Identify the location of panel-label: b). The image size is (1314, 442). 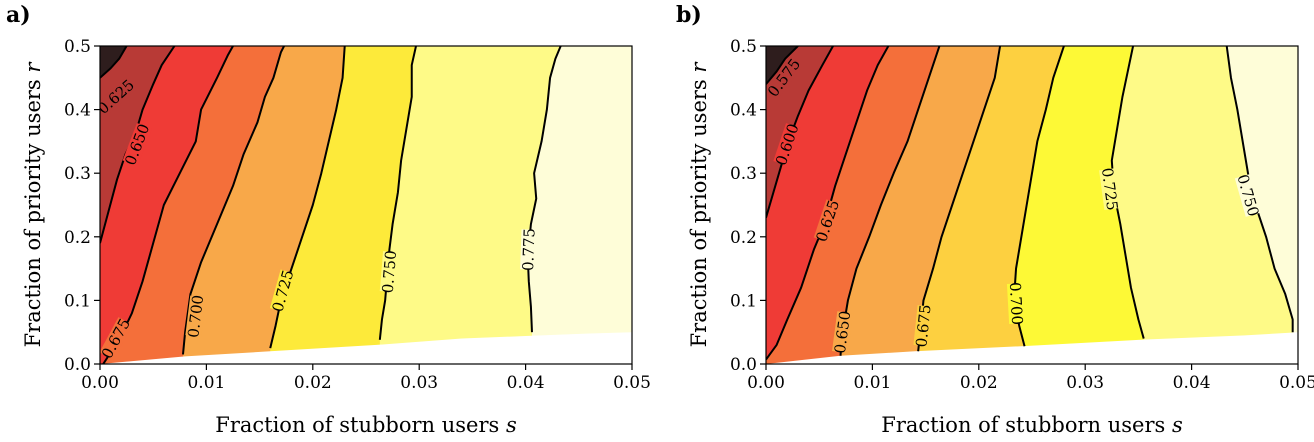
(689, 15).